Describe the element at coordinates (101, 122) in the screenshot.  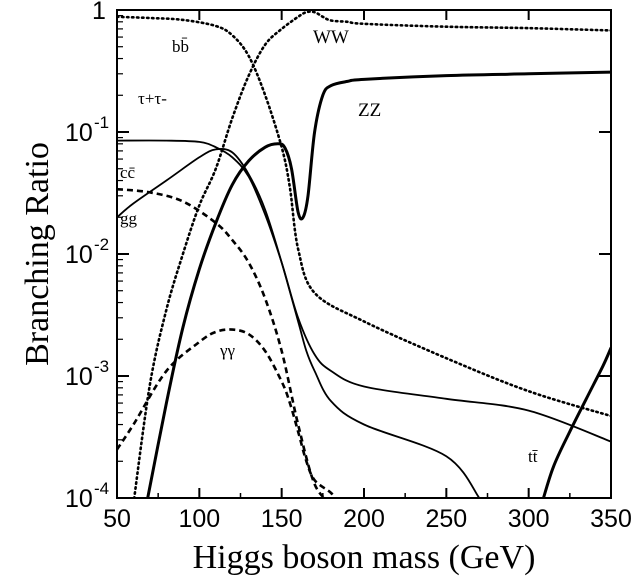
I see `y-tick-exponent: -1` at that location.